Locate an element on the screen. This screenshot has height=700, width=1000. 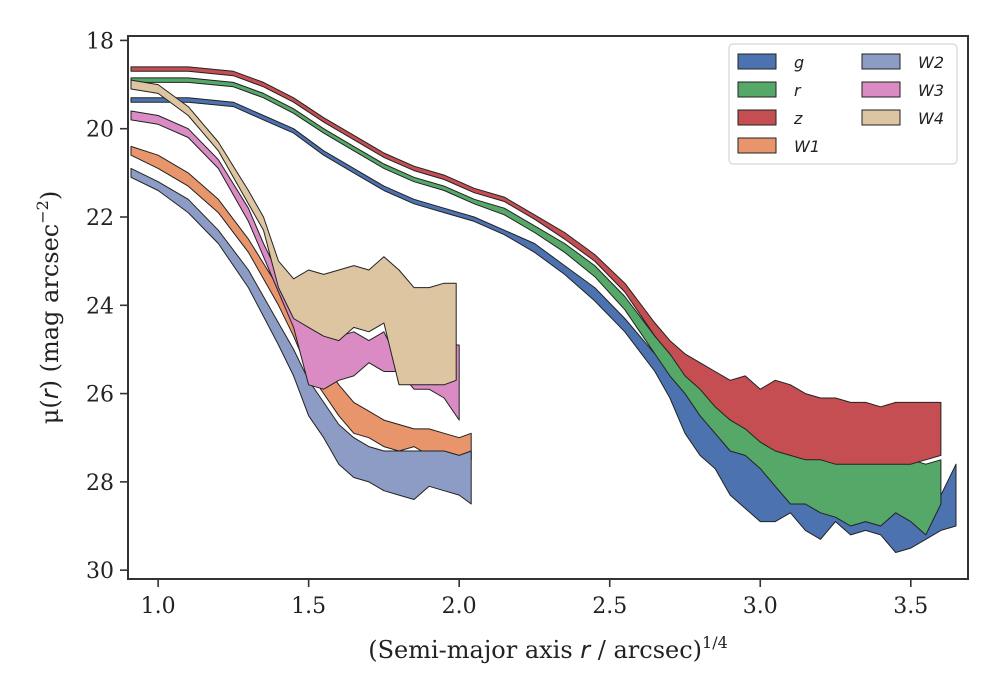
x-tick-label: 3.5 is located at coordinates (910, 606).